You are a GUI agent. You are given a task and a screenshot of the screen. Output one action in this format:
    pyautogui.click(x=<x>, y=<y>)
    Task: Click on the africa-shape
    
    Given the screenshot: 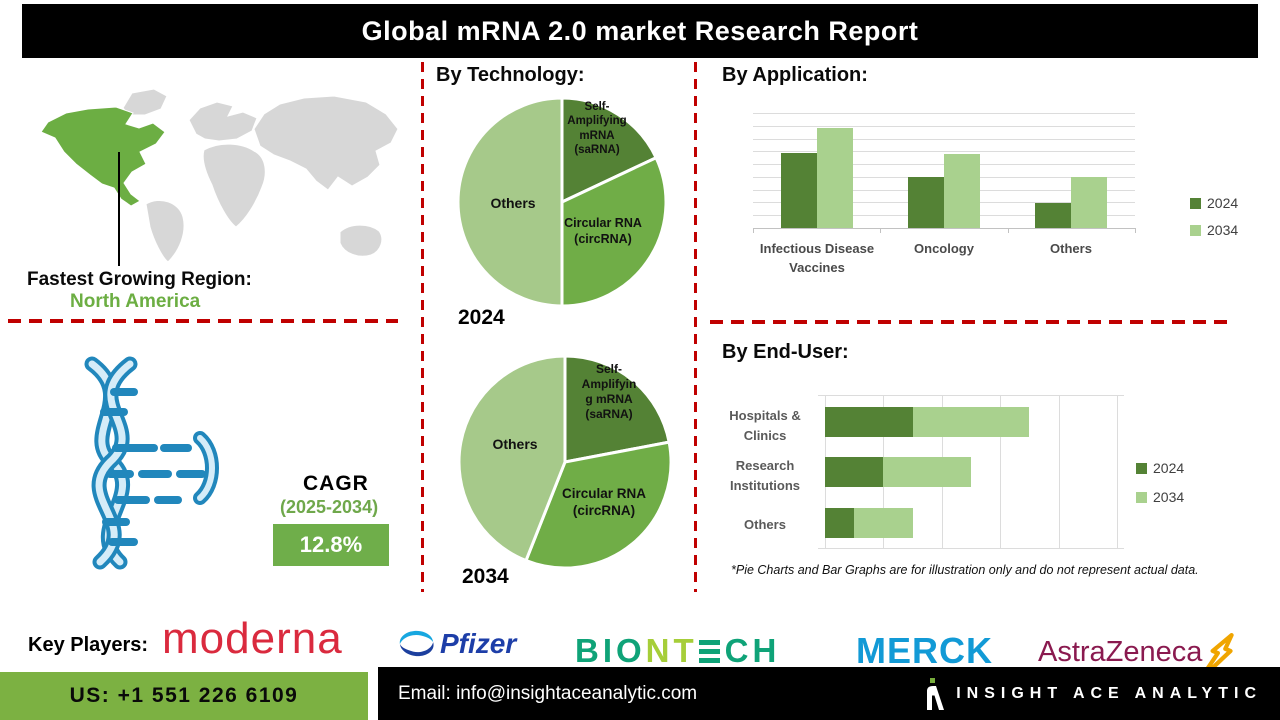 What is the action you would take?
    pyautogui.click(x=234, y=185)
    